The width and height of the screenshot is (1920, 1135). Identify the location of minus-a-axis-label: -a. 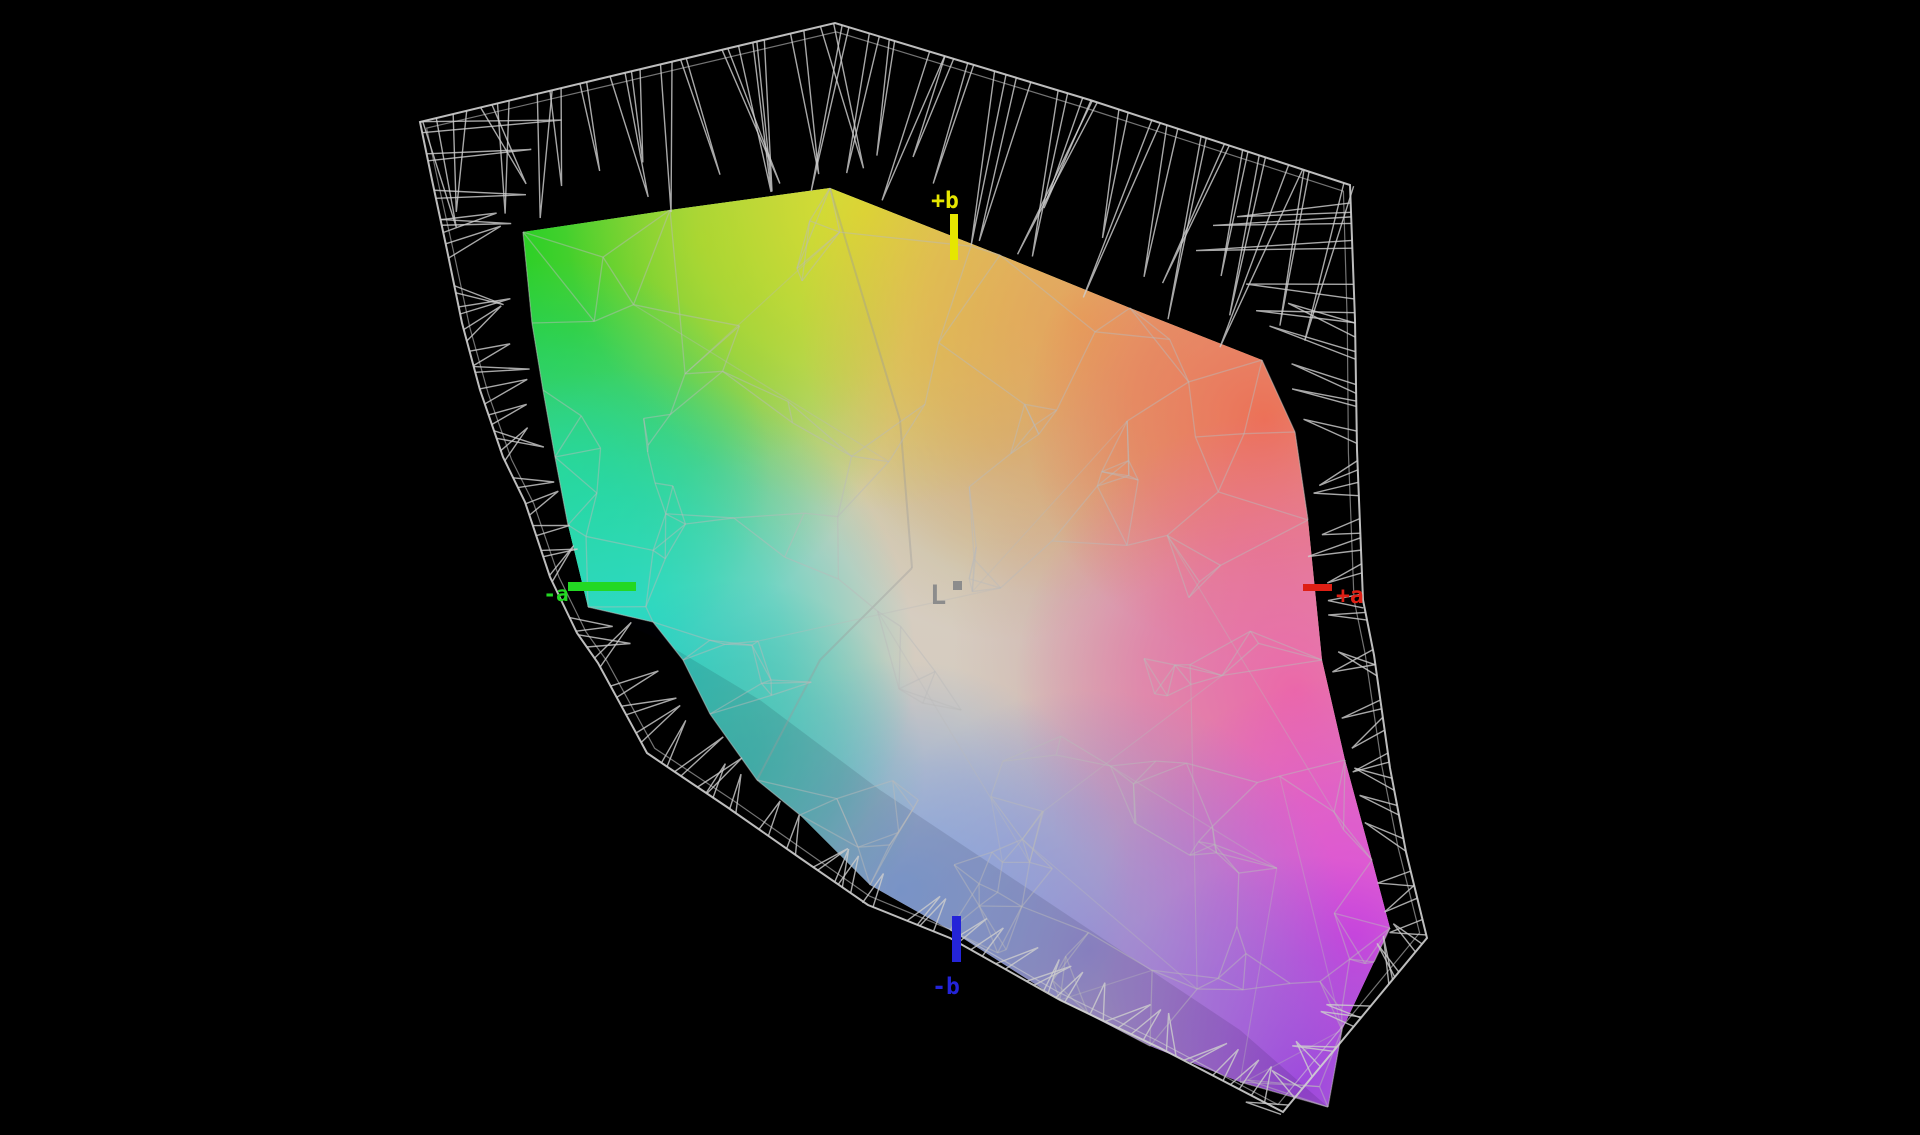
(555, 594).